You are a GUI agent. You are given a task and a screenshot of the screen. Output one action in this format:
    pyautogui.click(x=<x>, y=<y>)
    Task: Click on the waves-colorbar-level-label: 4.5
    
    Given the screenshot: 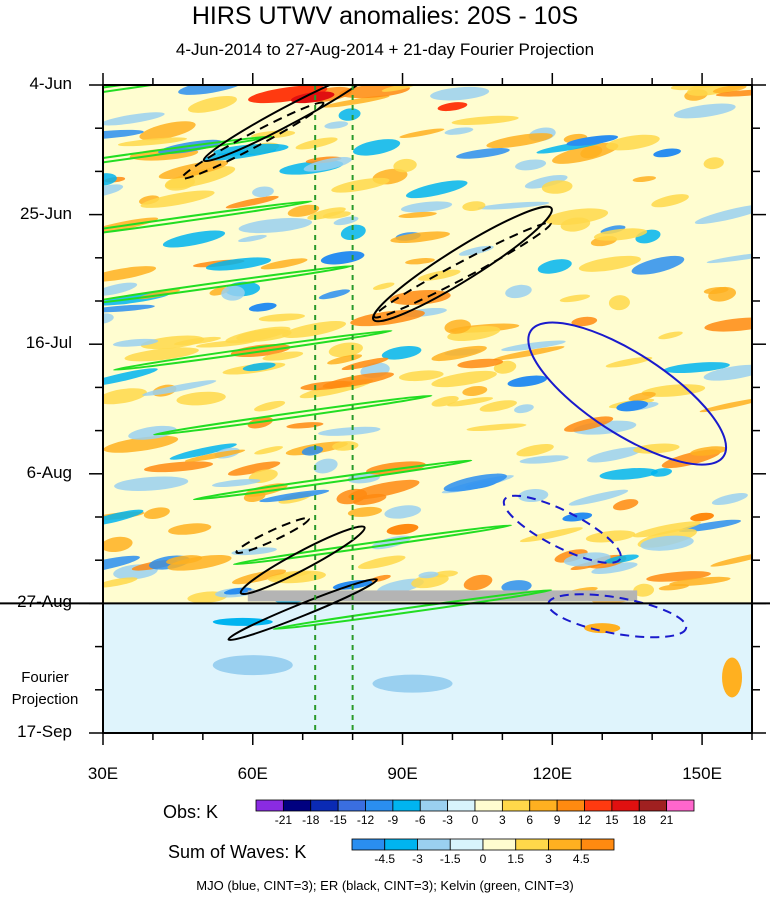 What is the action you would take?
    pyautogui.click(x=581, y=859)
    